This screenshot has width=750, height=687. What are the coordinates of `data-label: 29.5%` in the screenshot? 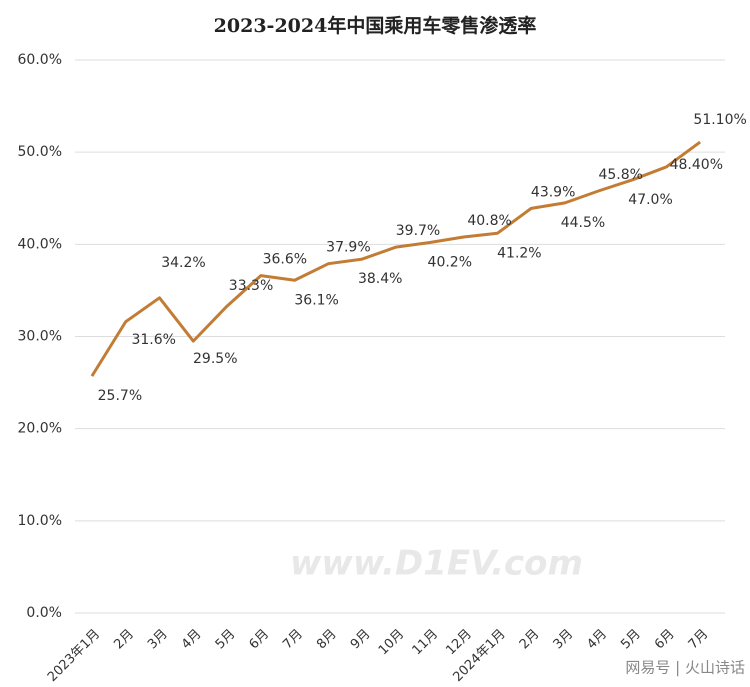 It's located at (215, 359).